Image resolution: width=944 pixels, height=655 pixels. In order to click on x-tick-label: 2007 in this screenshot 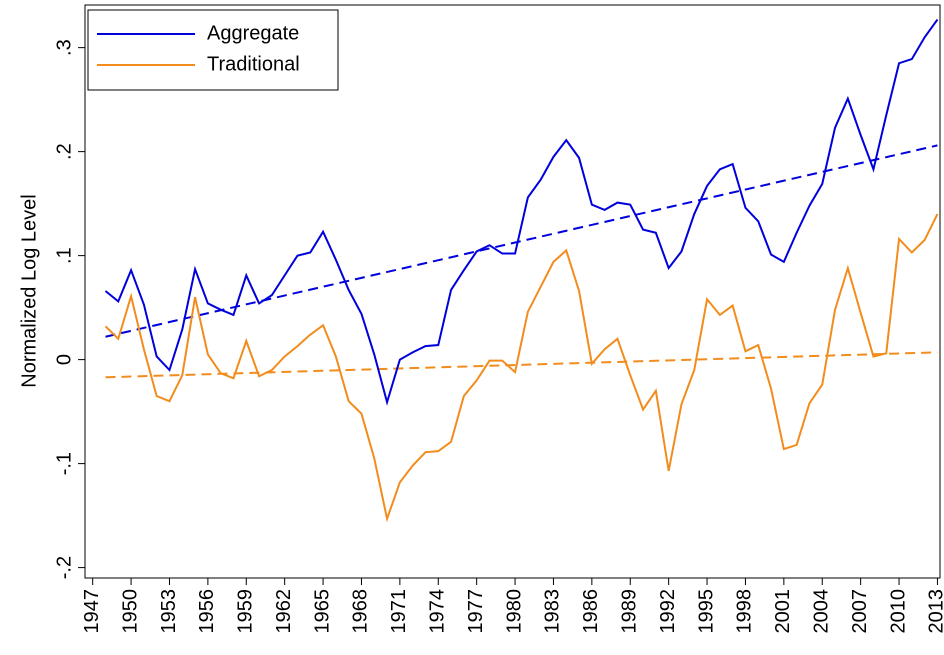, I will do `click(860, 611)`.